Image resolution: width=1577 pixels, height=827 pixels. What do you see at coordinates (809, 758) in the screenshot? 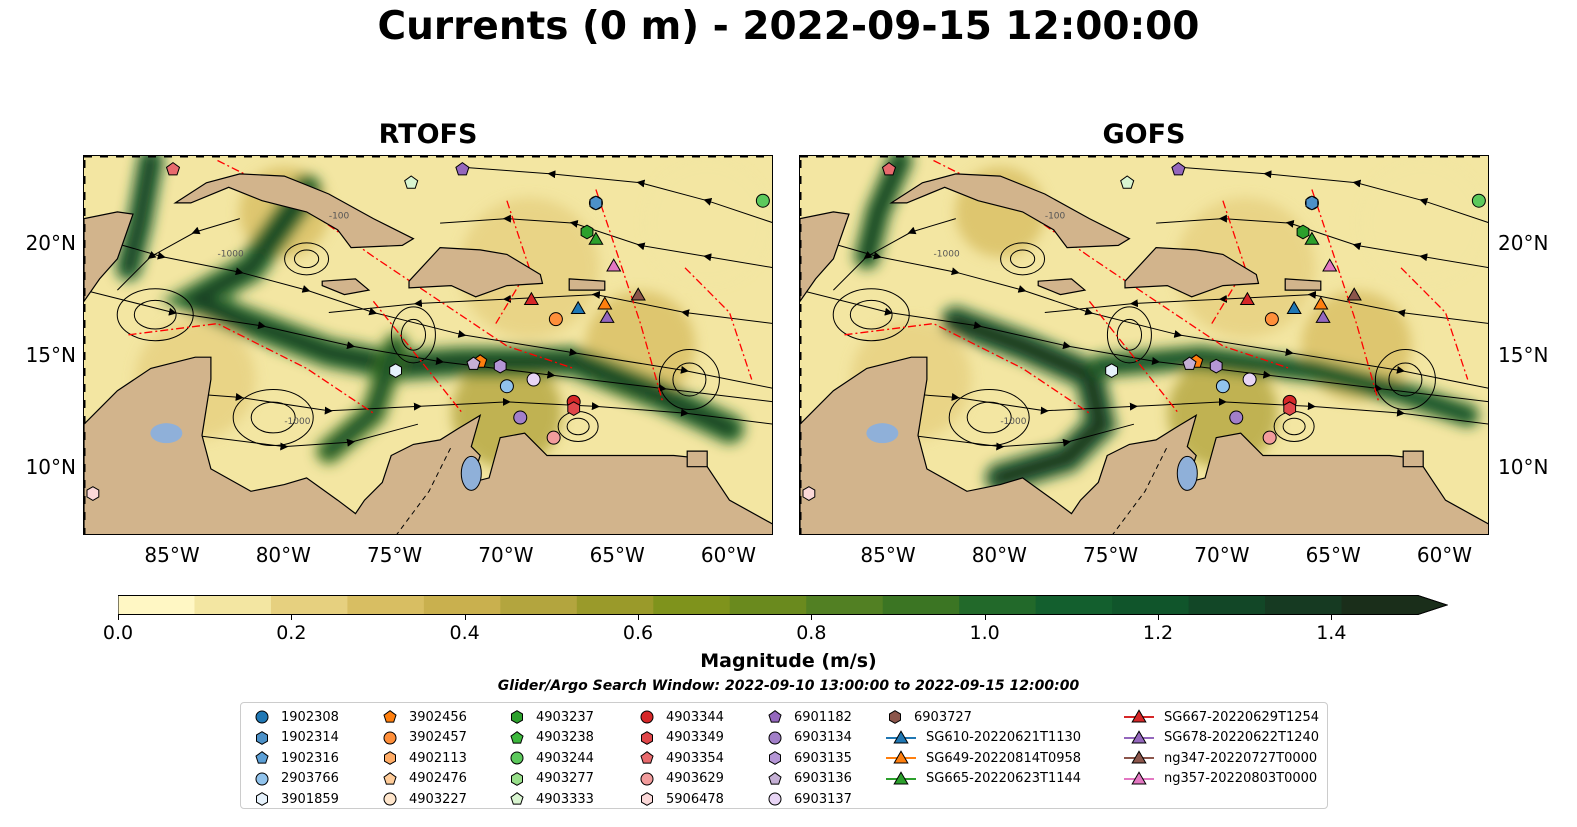
I see `legend-item: 6903135` at bounding box center [809, 758].